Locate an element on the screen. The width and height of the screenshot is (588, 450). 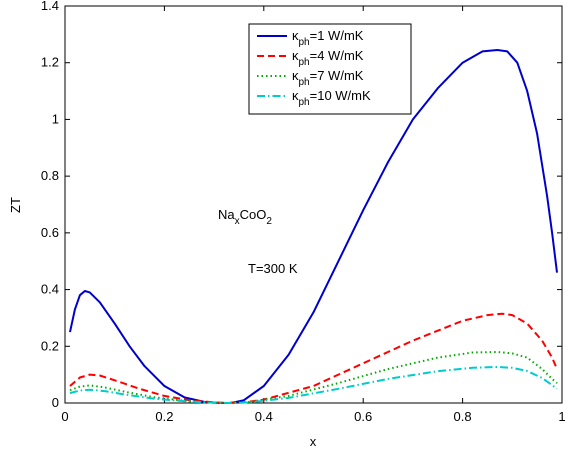
x-tick-label: 0.2 is located at coordinates (164, 416).